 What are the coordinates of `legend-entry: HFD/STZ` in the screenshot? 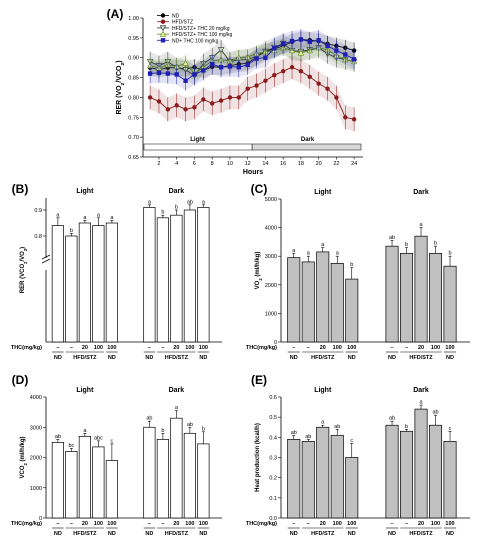 It's located at (182, 23).